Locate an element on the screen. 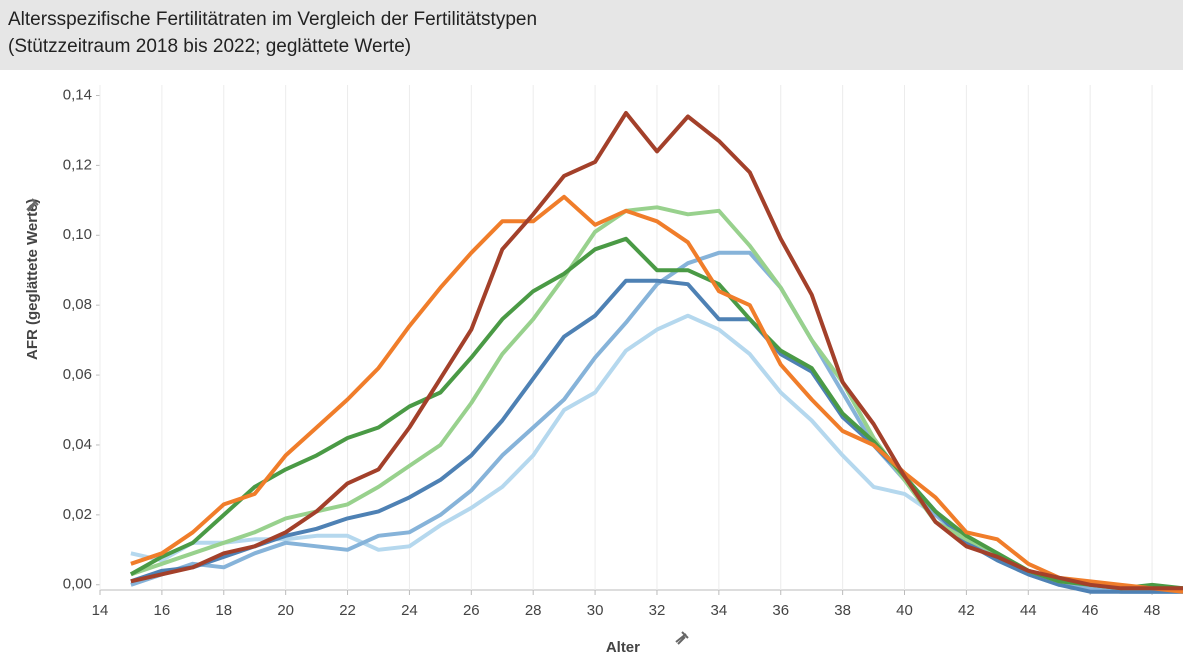 The height and width of the screenshot is (659, 1183). y-tick-label: 0,14 is located at coordinates (77, 94).